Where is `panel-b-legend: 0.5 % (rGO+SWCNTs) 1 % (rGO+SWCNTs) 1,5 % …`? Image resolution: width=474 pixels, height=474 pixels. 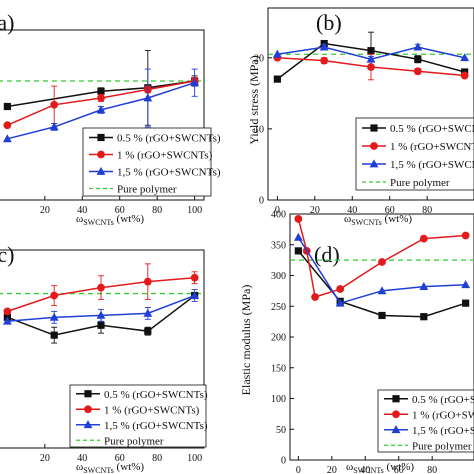
panel-b-legend: 0.5 % (rGO+SWCNTs) 1 % (rGO+SWCNTs) 1,5 % … is located at coordinates (414, 154).